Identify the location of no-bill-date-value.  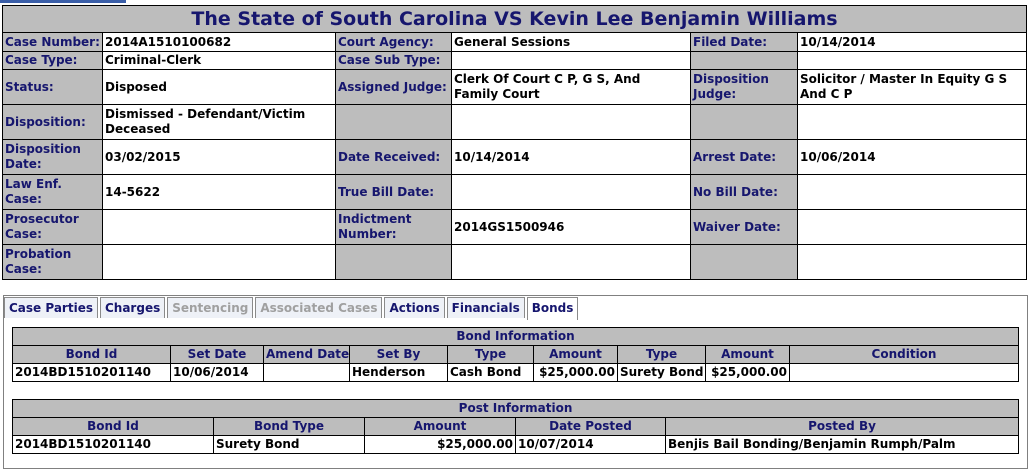
(912, 192).